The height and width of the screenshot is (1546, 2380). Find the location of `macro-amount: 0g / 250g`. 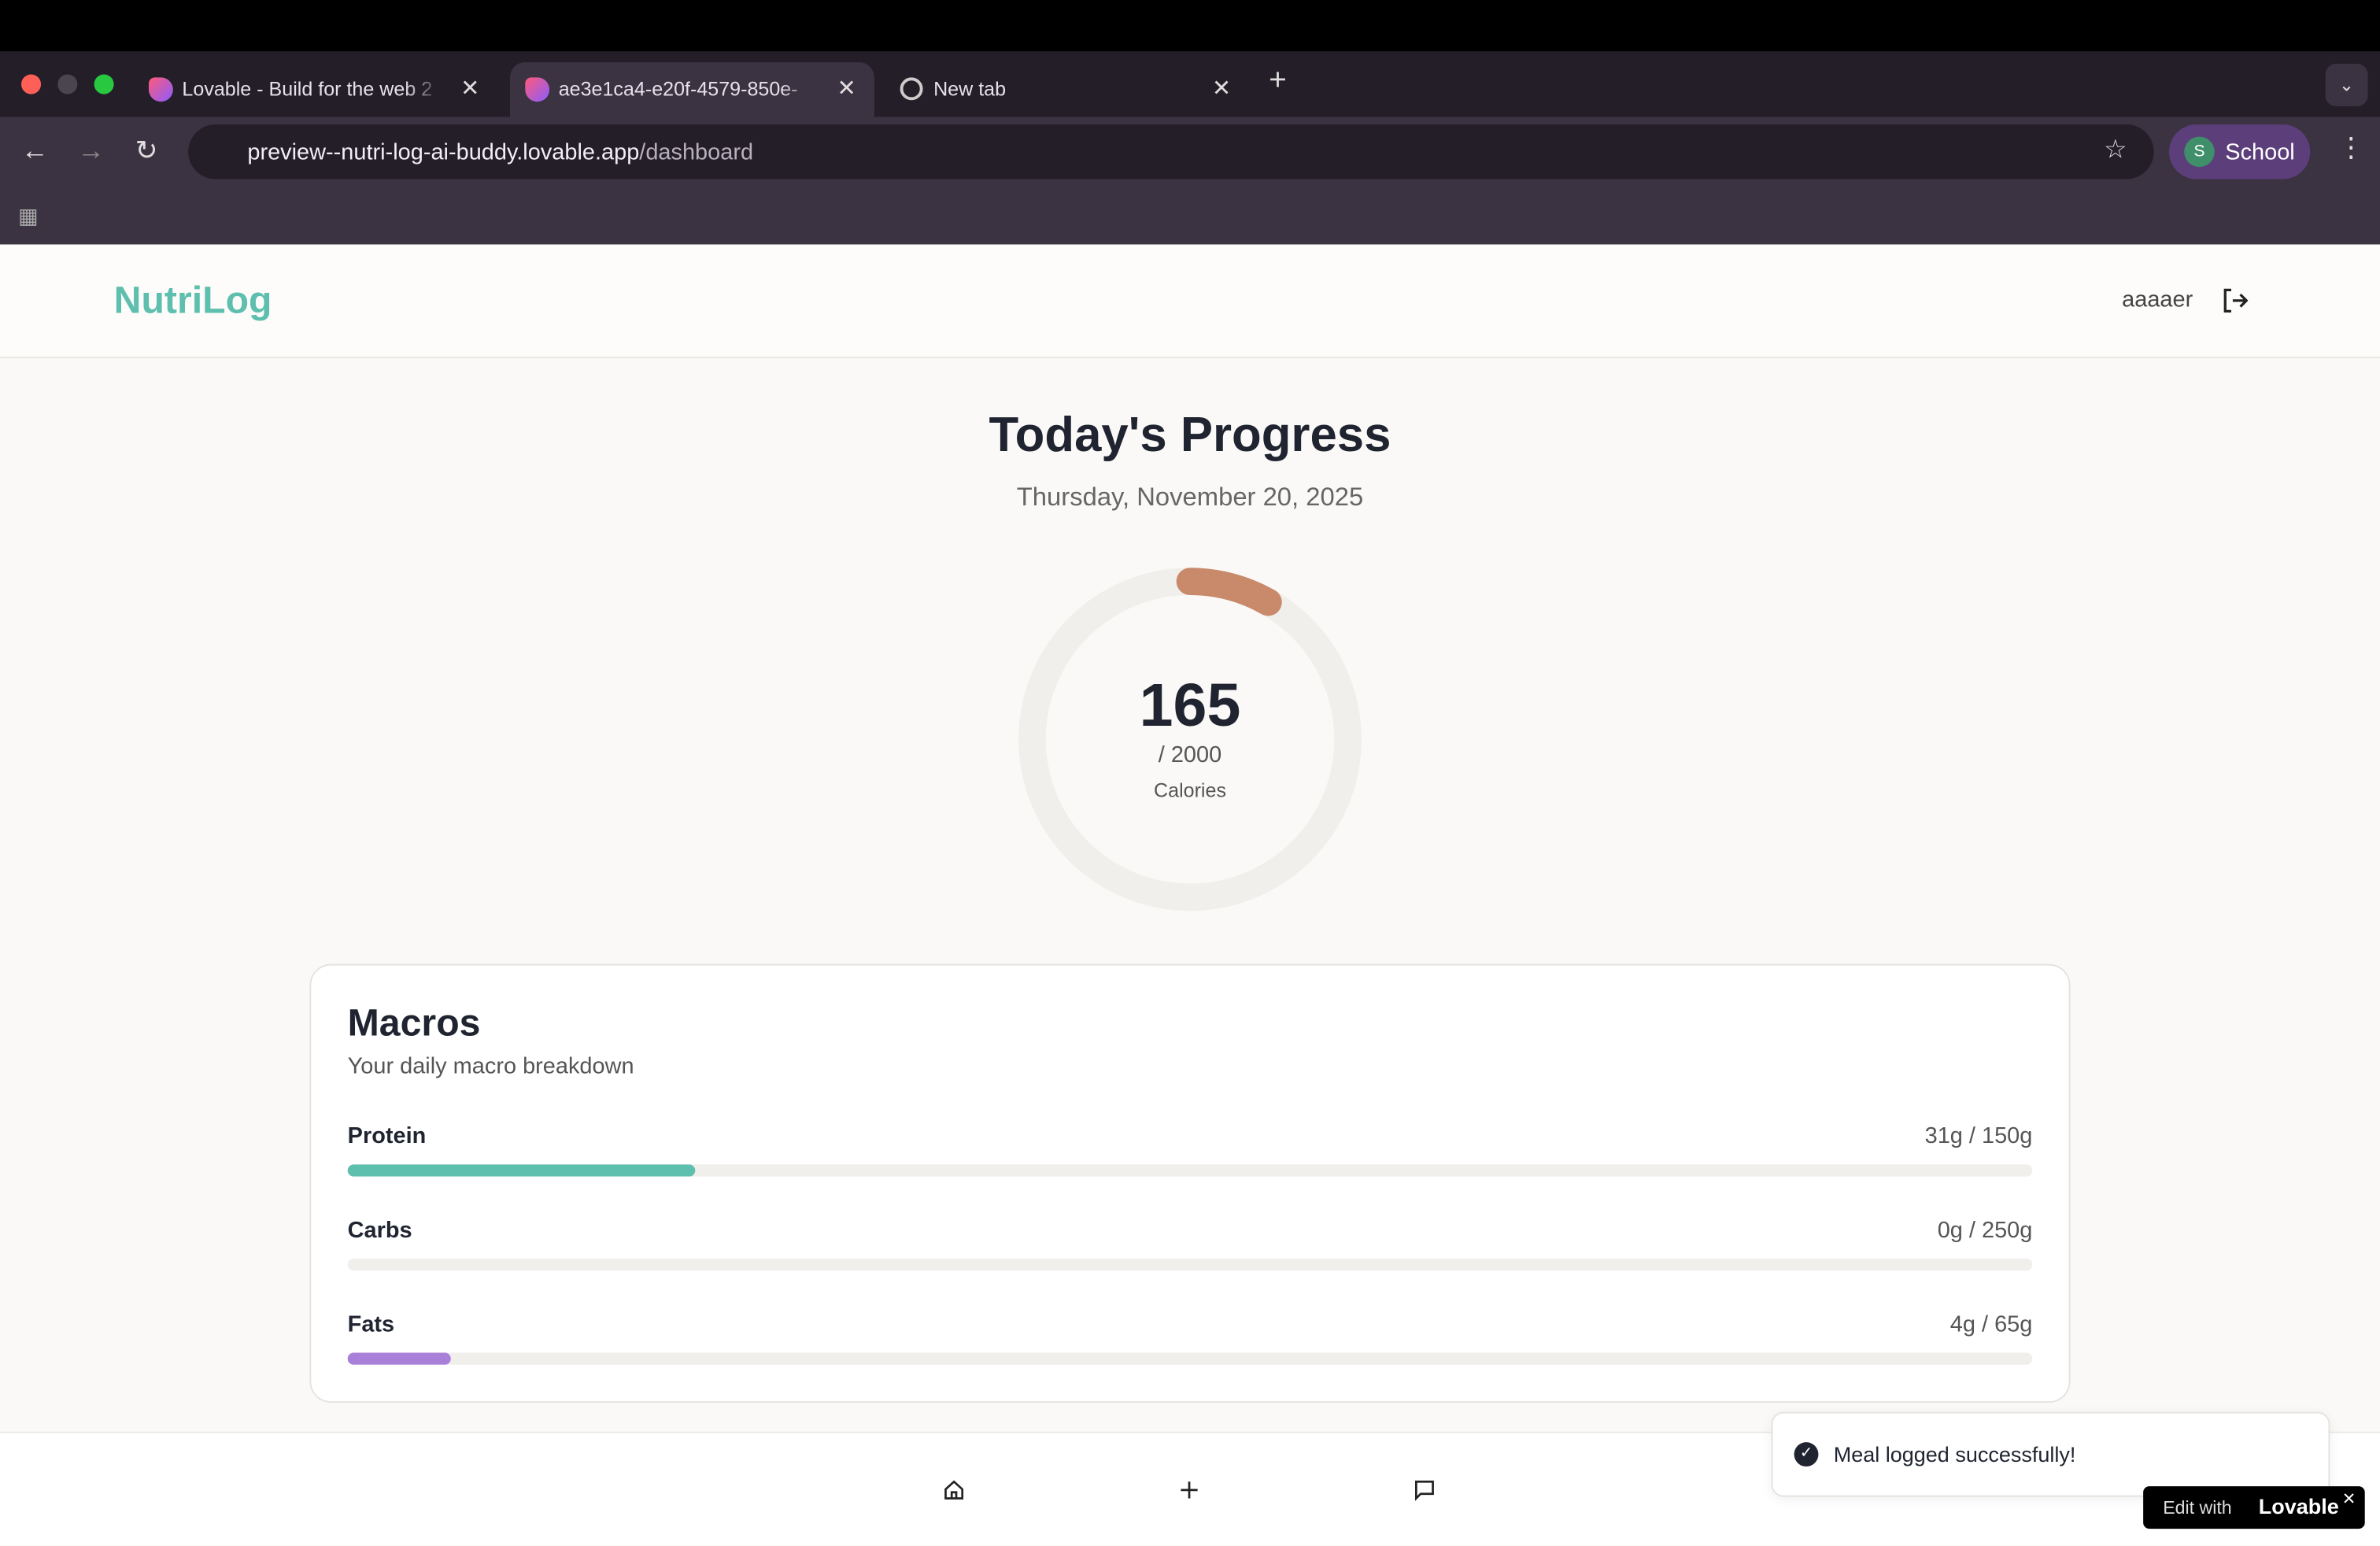

macro-amount: 0g / 250g is located at coordinates (1985, 1230).